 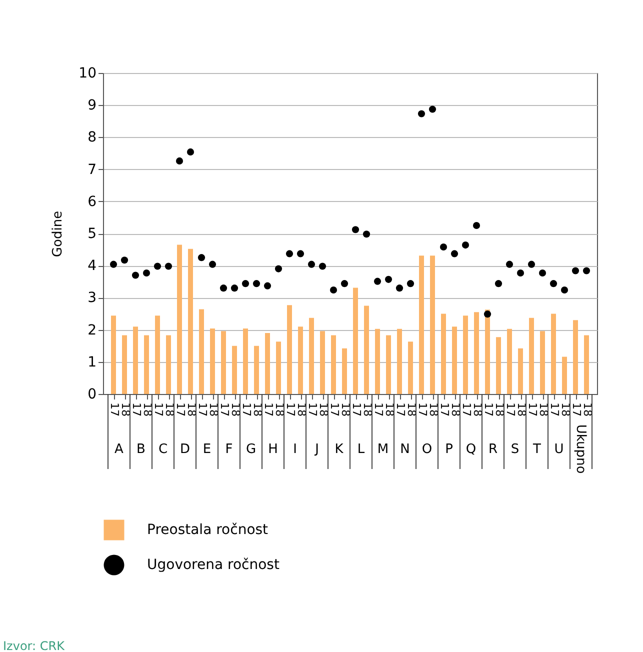 I want to click on text: O, so click(x=427, y=449).